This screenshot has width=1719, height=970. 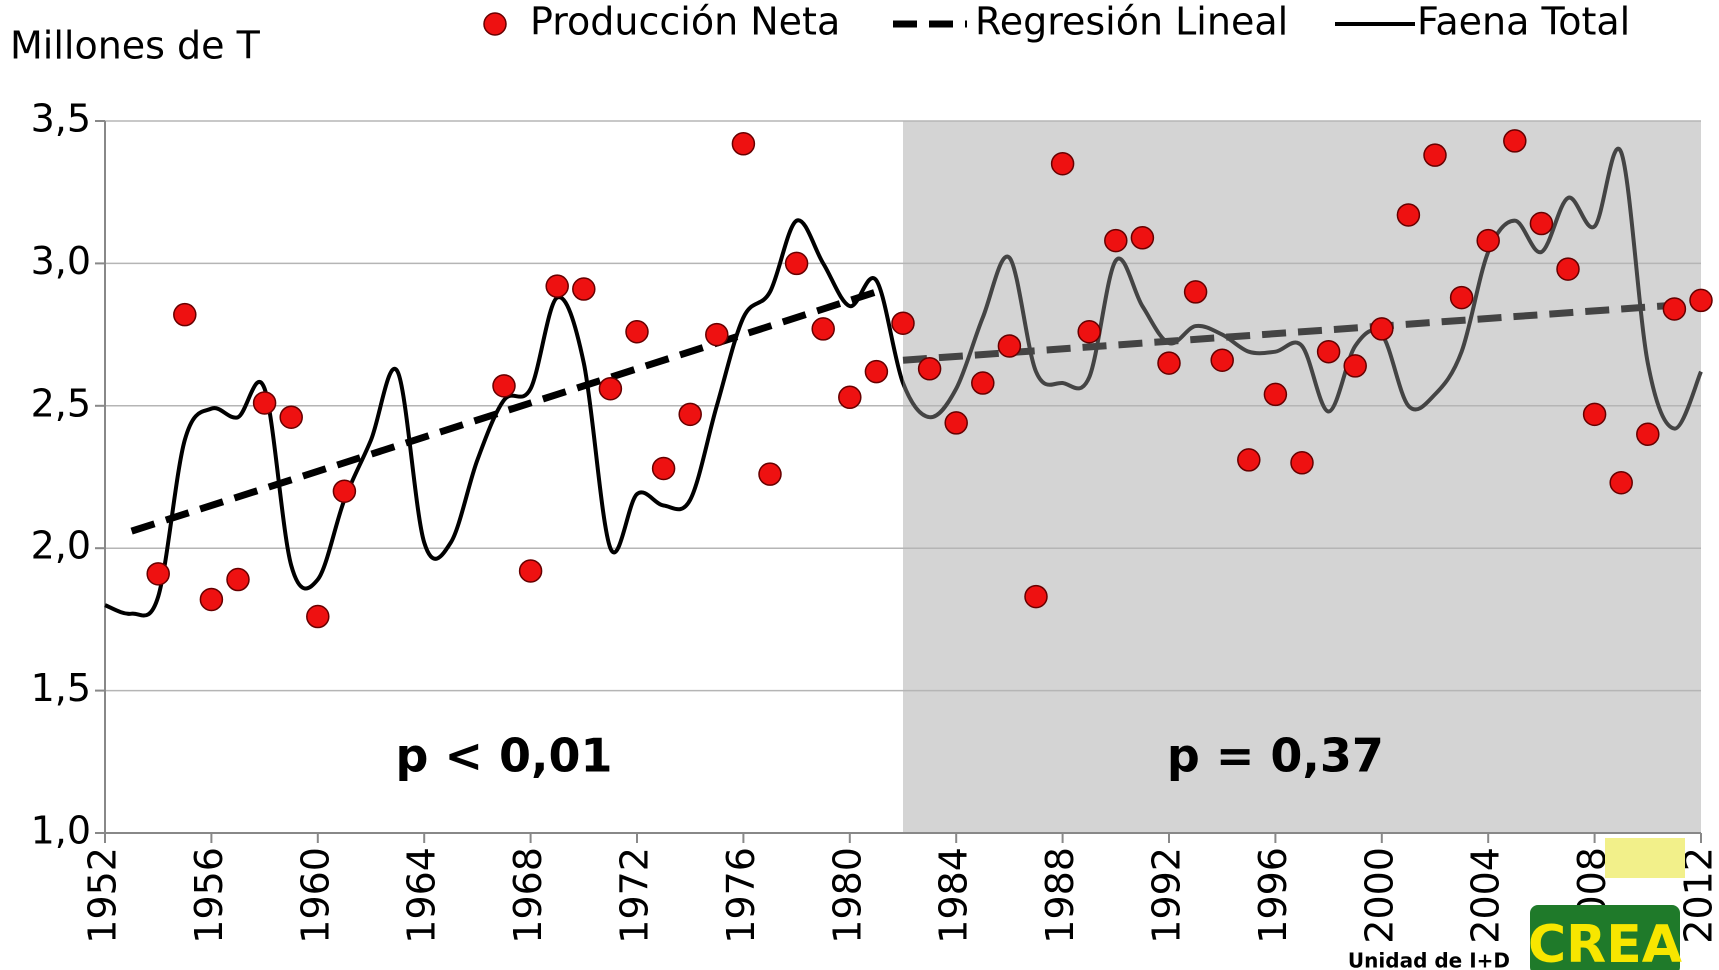 I want to click on y-tick-label: 3,0, so click(x=61, y=261).